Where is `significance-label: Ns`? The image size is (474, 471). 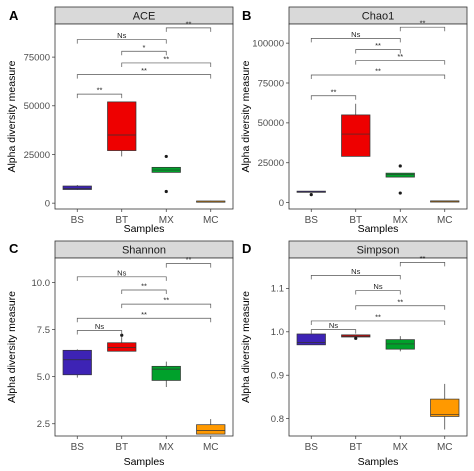
significance-label: Ns is located at coordinates (121, 35).